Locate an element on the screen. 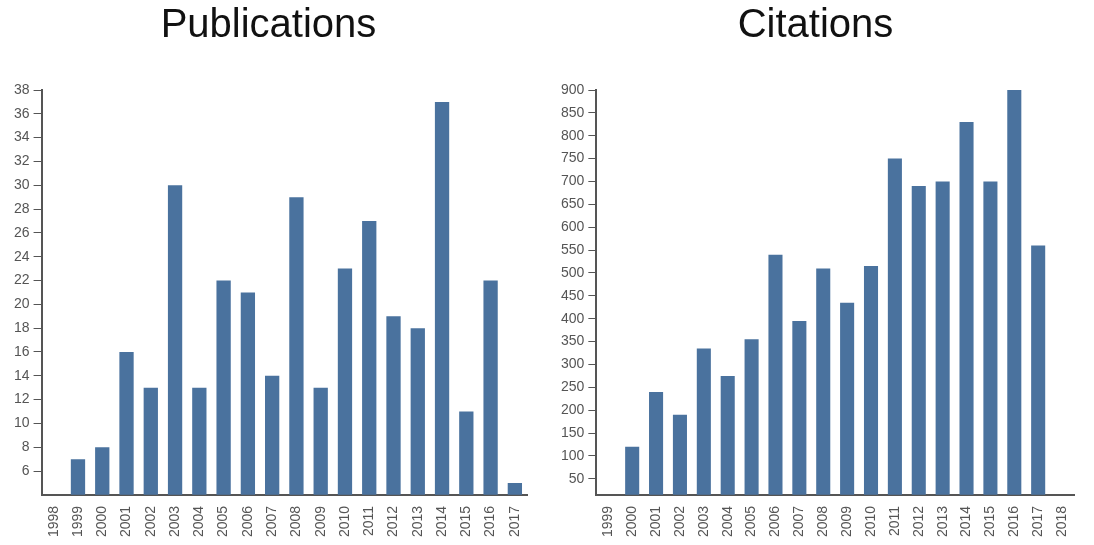  y-tick-label: 300 is located at coordinates (573, 363).